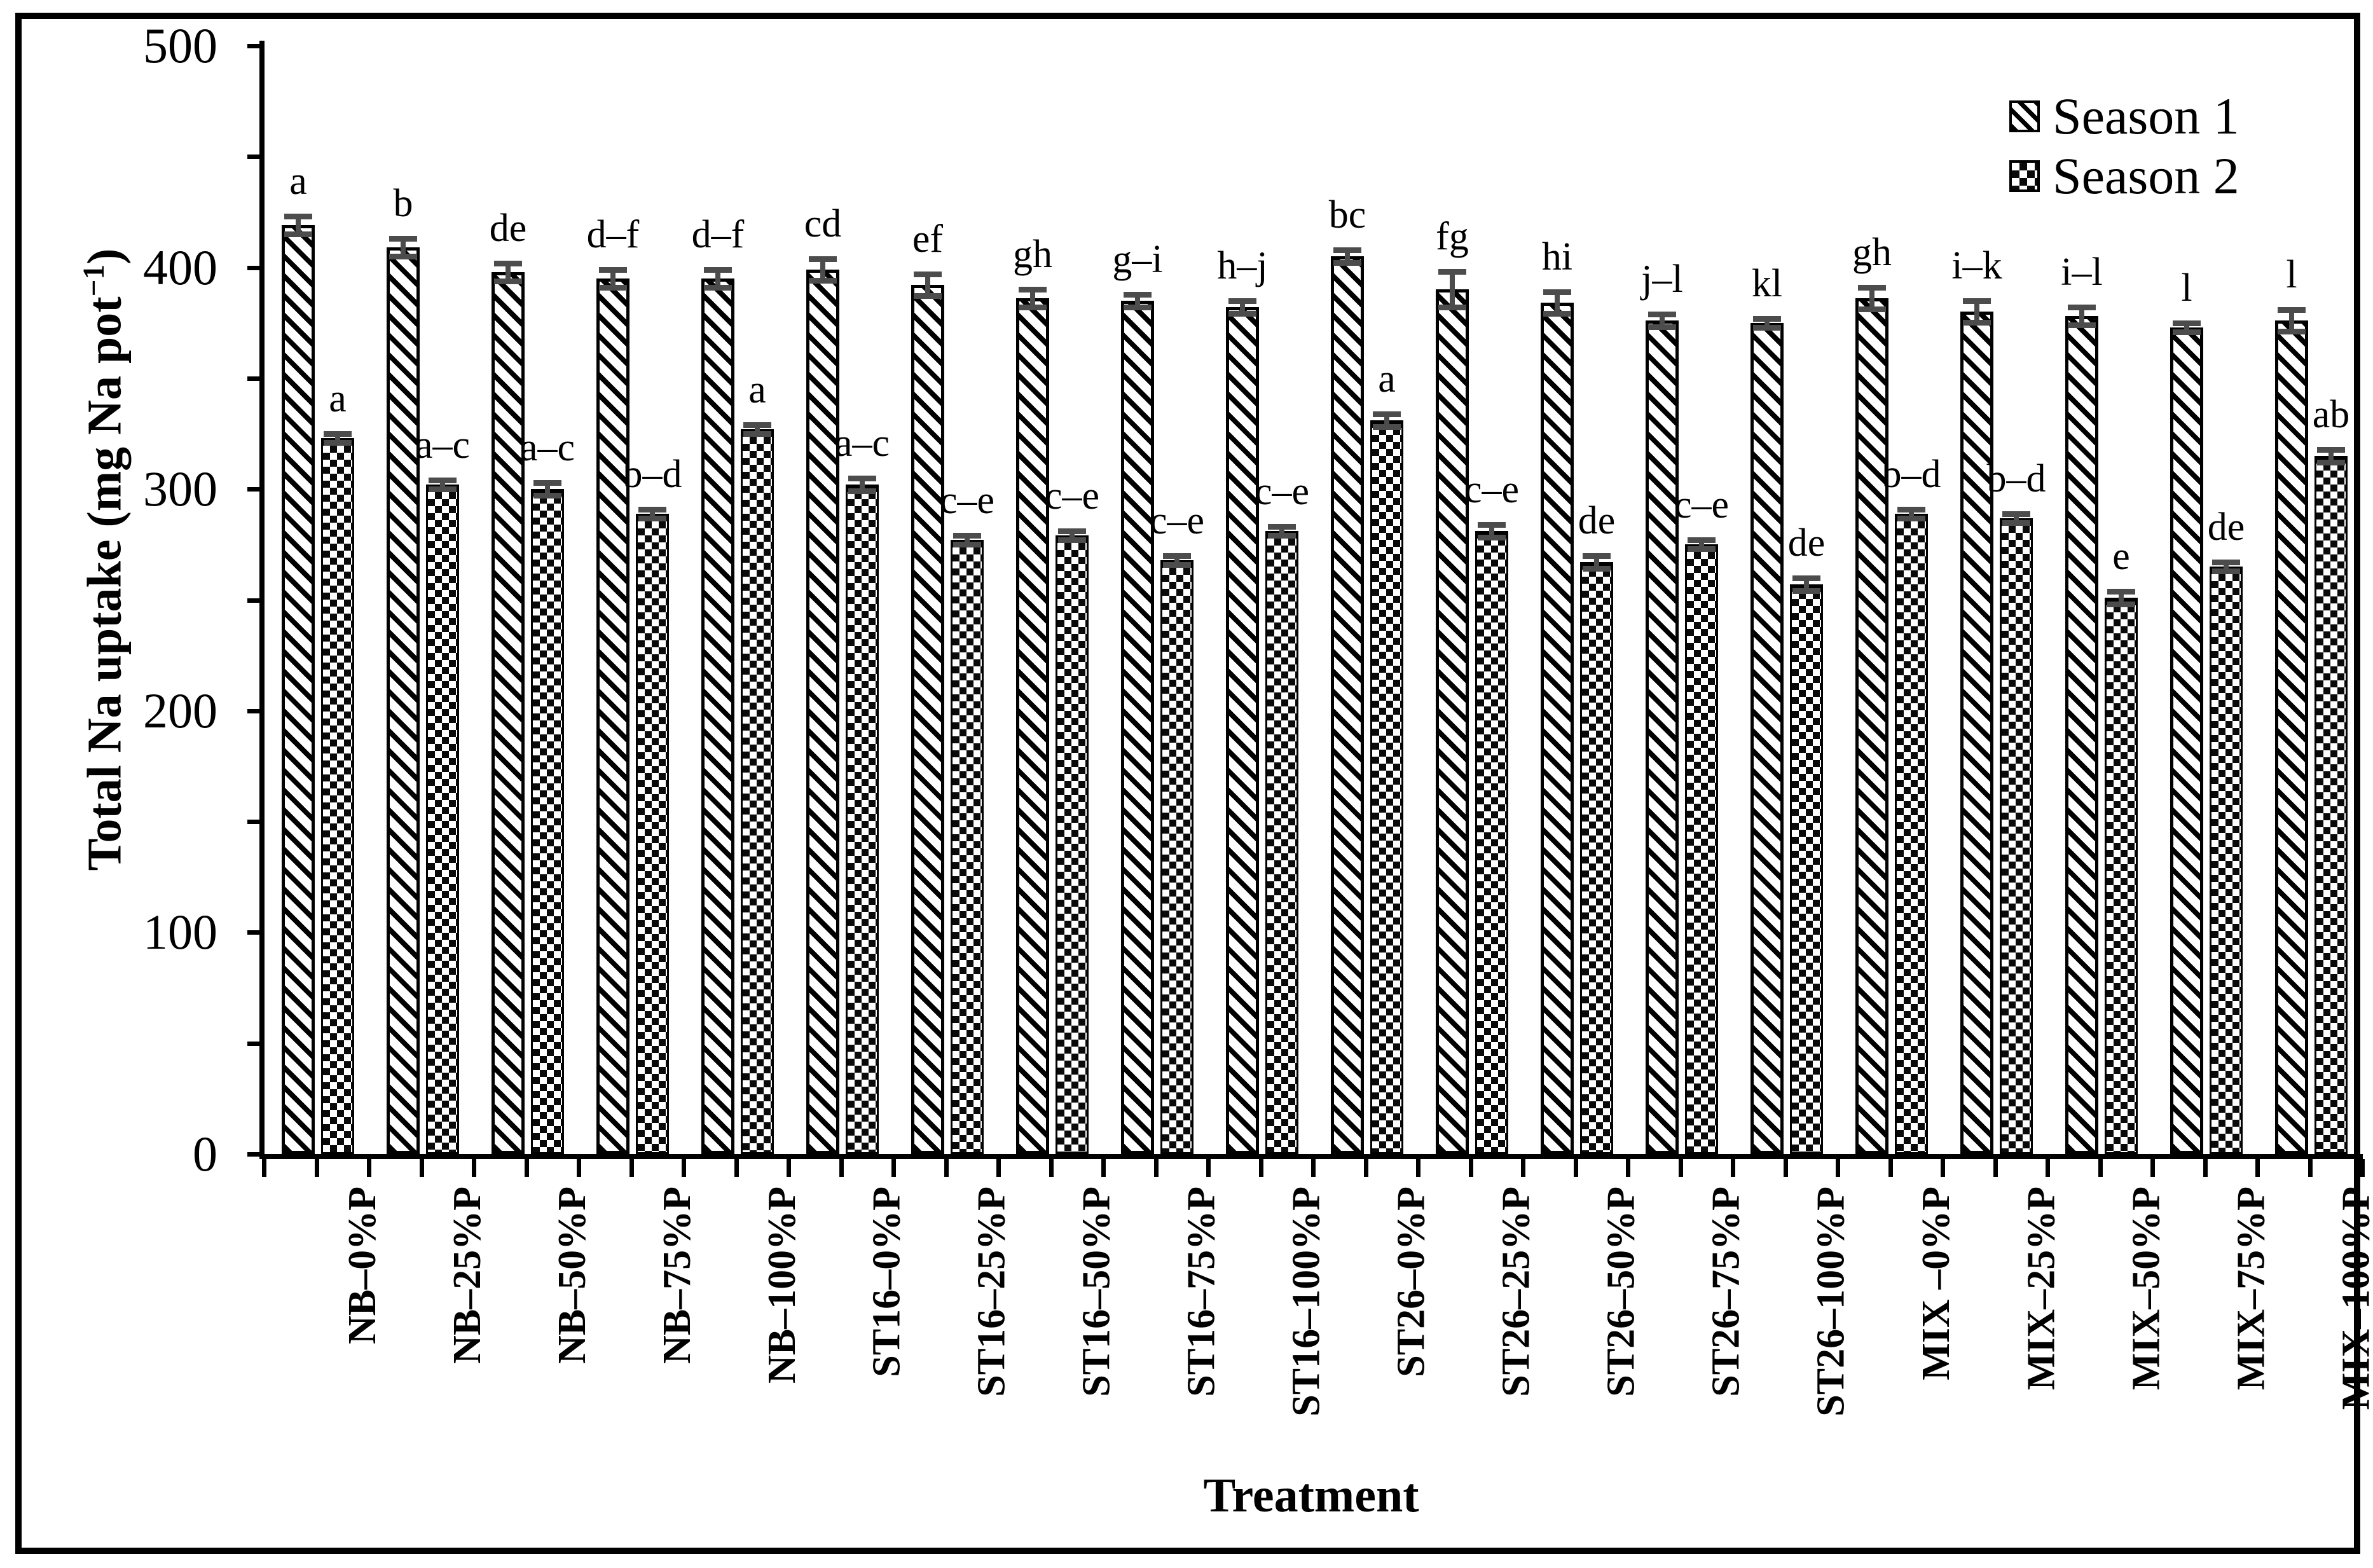 The height and width of the screenshot is (1568, 2373). Describe the element at coordinates (1281, 842) in the screenshot. I see `bar-season2-ST16–100%P` at that location.